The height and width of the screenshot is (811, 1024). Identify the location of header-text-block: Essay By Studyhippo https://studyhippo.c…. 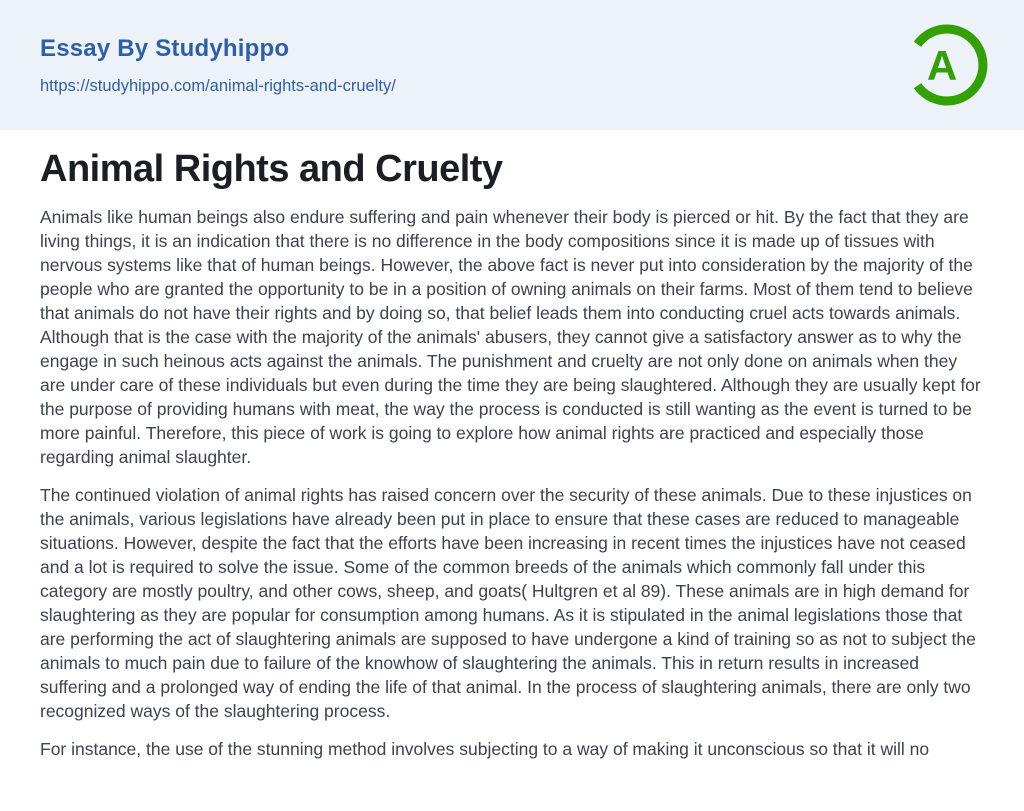
(218, 65).